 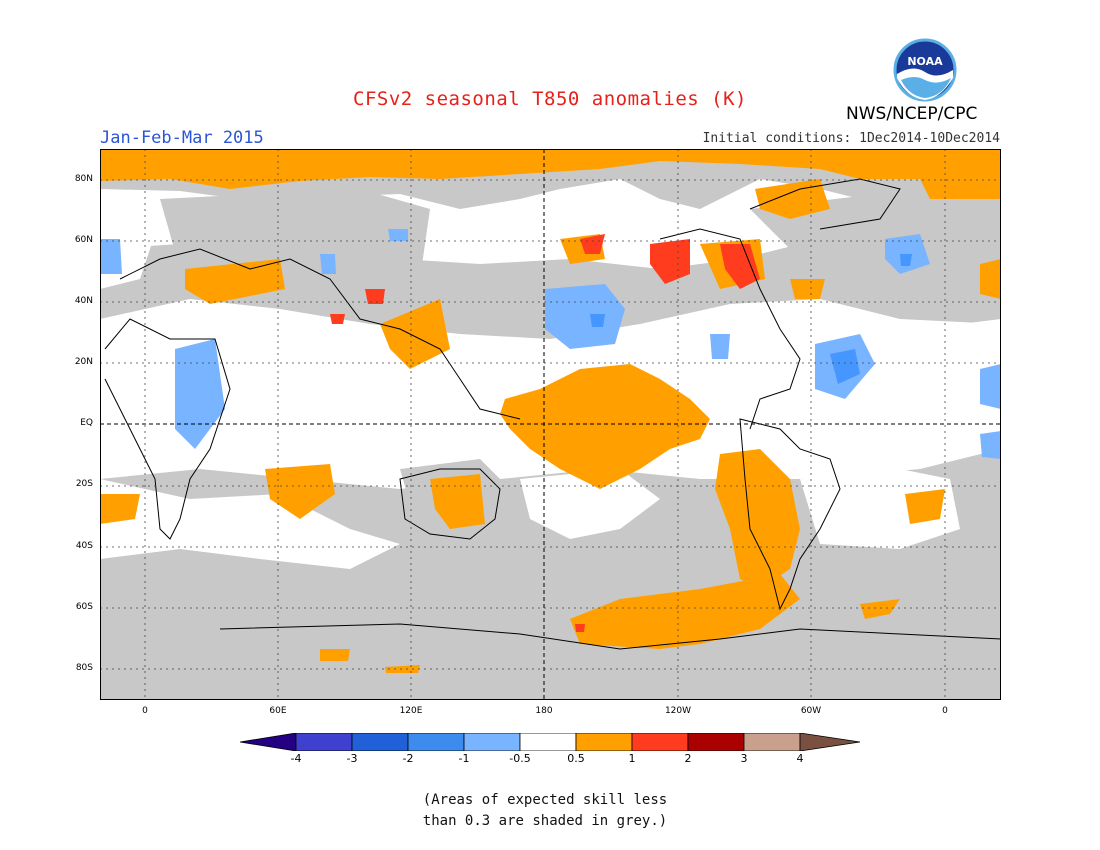 I want to click on initial-conditions: Initial conditions: 1Dec2014-10Dec2014, so click(x=851, y=138).